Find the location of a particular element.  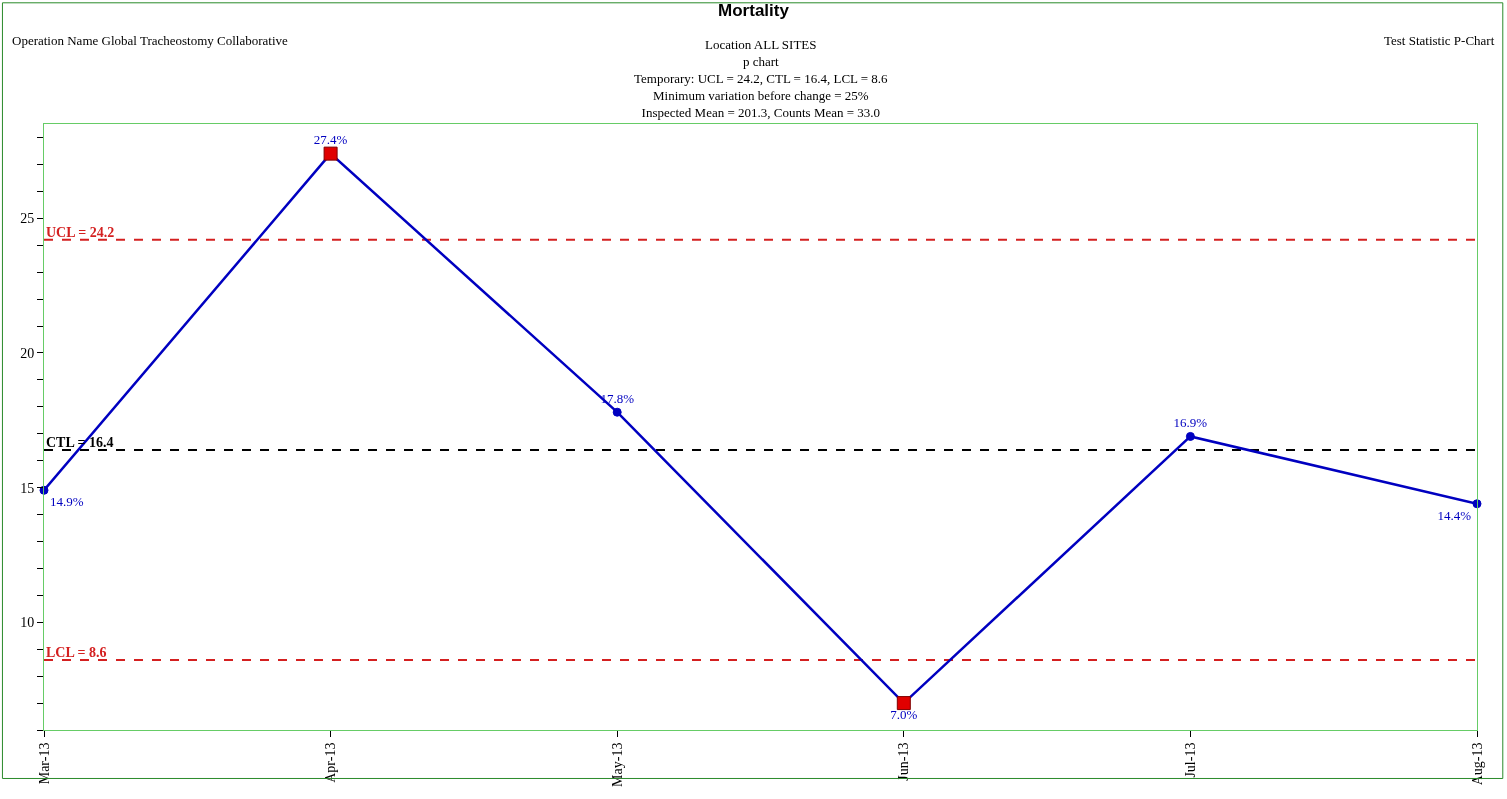

y-tick-label: 10 is located at coordinates (27, 623).